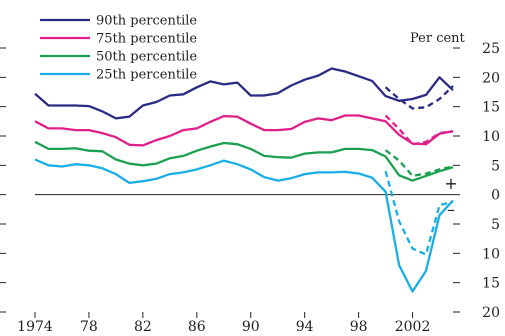  What do you see at coordinates (413, 327) in the screenshot?
I see `x-tick-label: 2002` at bounding box center [413, 327].